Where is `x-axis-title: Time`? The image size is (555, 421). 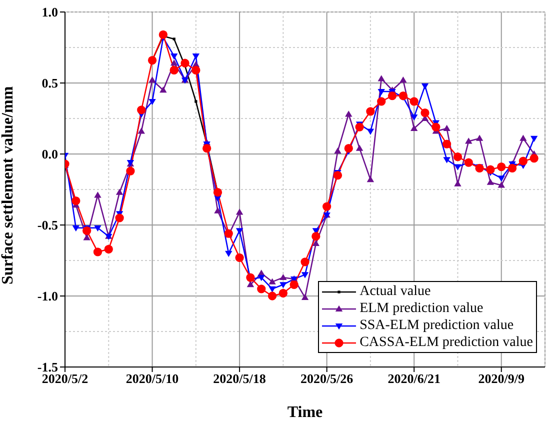
x-axis-title: Time is located at coordinates (305, 412).